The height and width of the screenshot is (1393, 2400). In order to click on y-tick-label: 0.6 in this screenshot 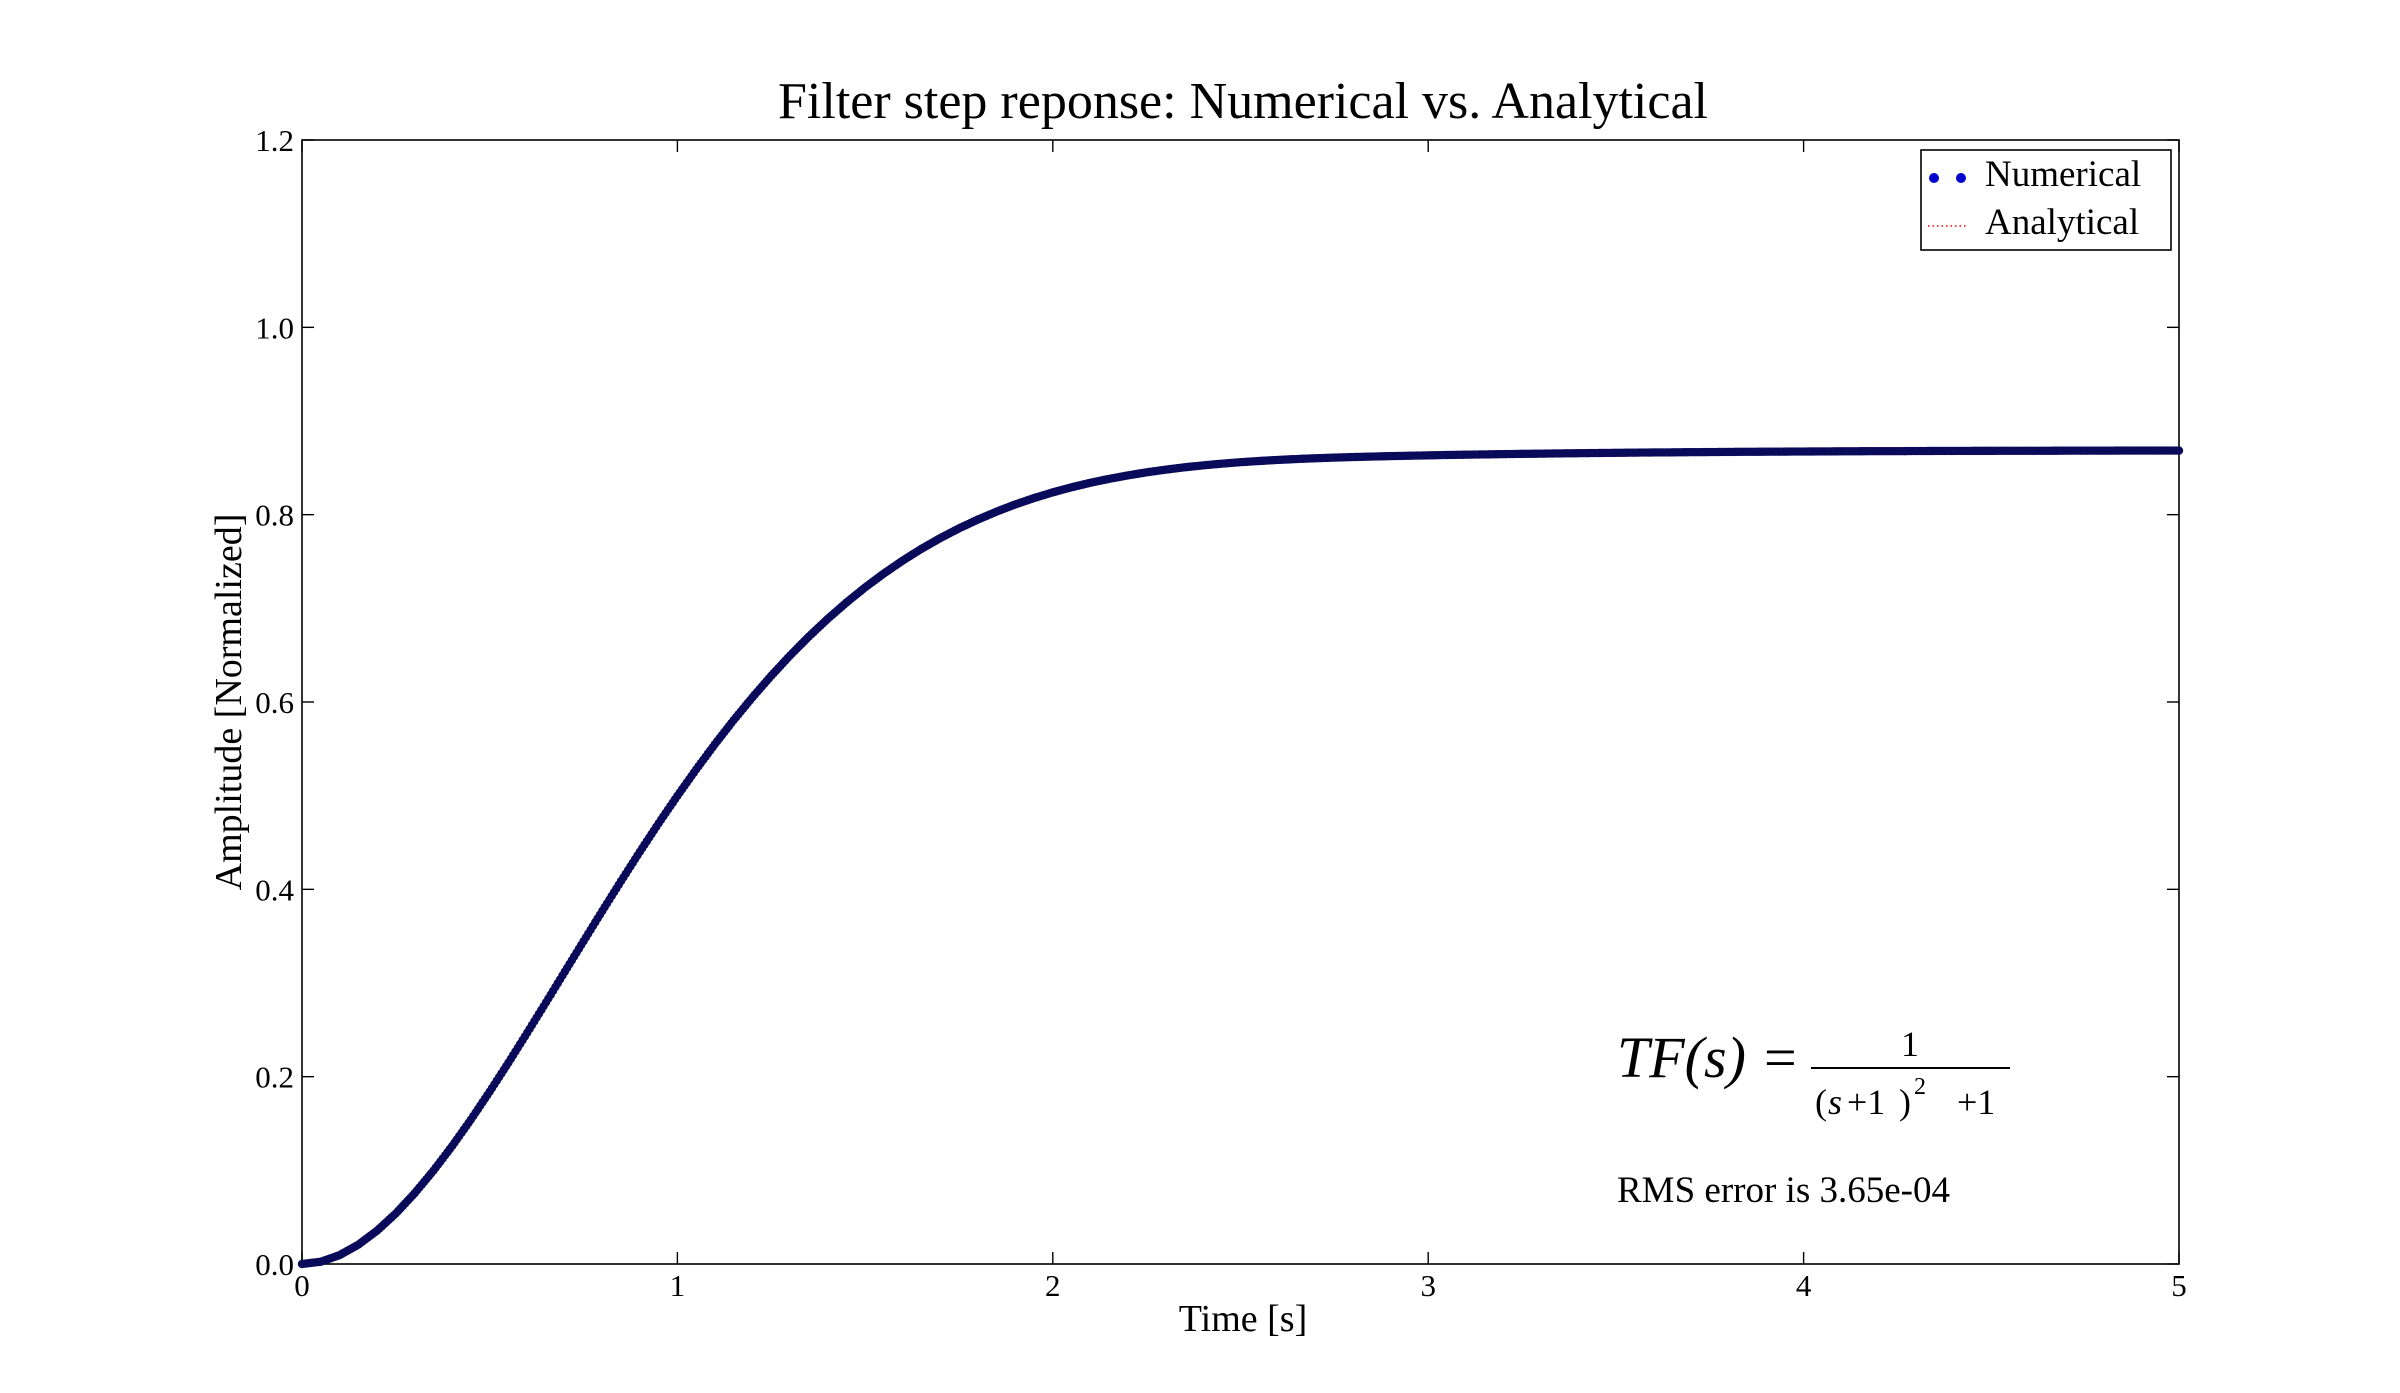, I will do `click(274, 702)`.